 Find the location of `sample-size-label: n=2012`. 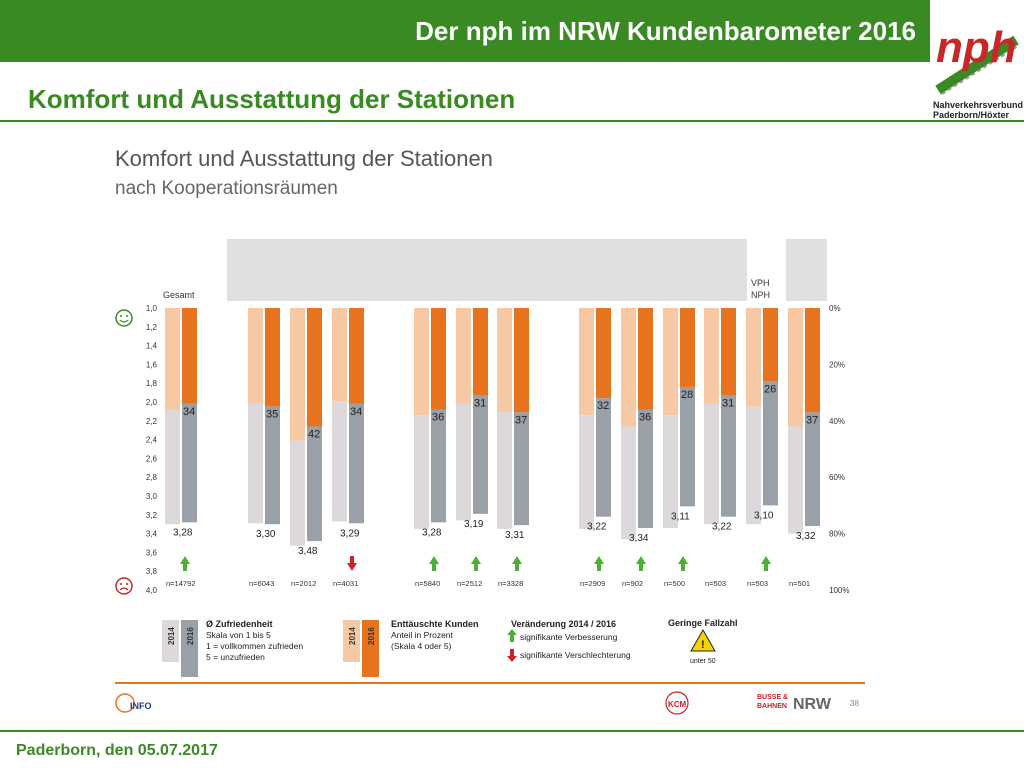

sample-size-label: n=2012 is located at coordinates (303, 583).